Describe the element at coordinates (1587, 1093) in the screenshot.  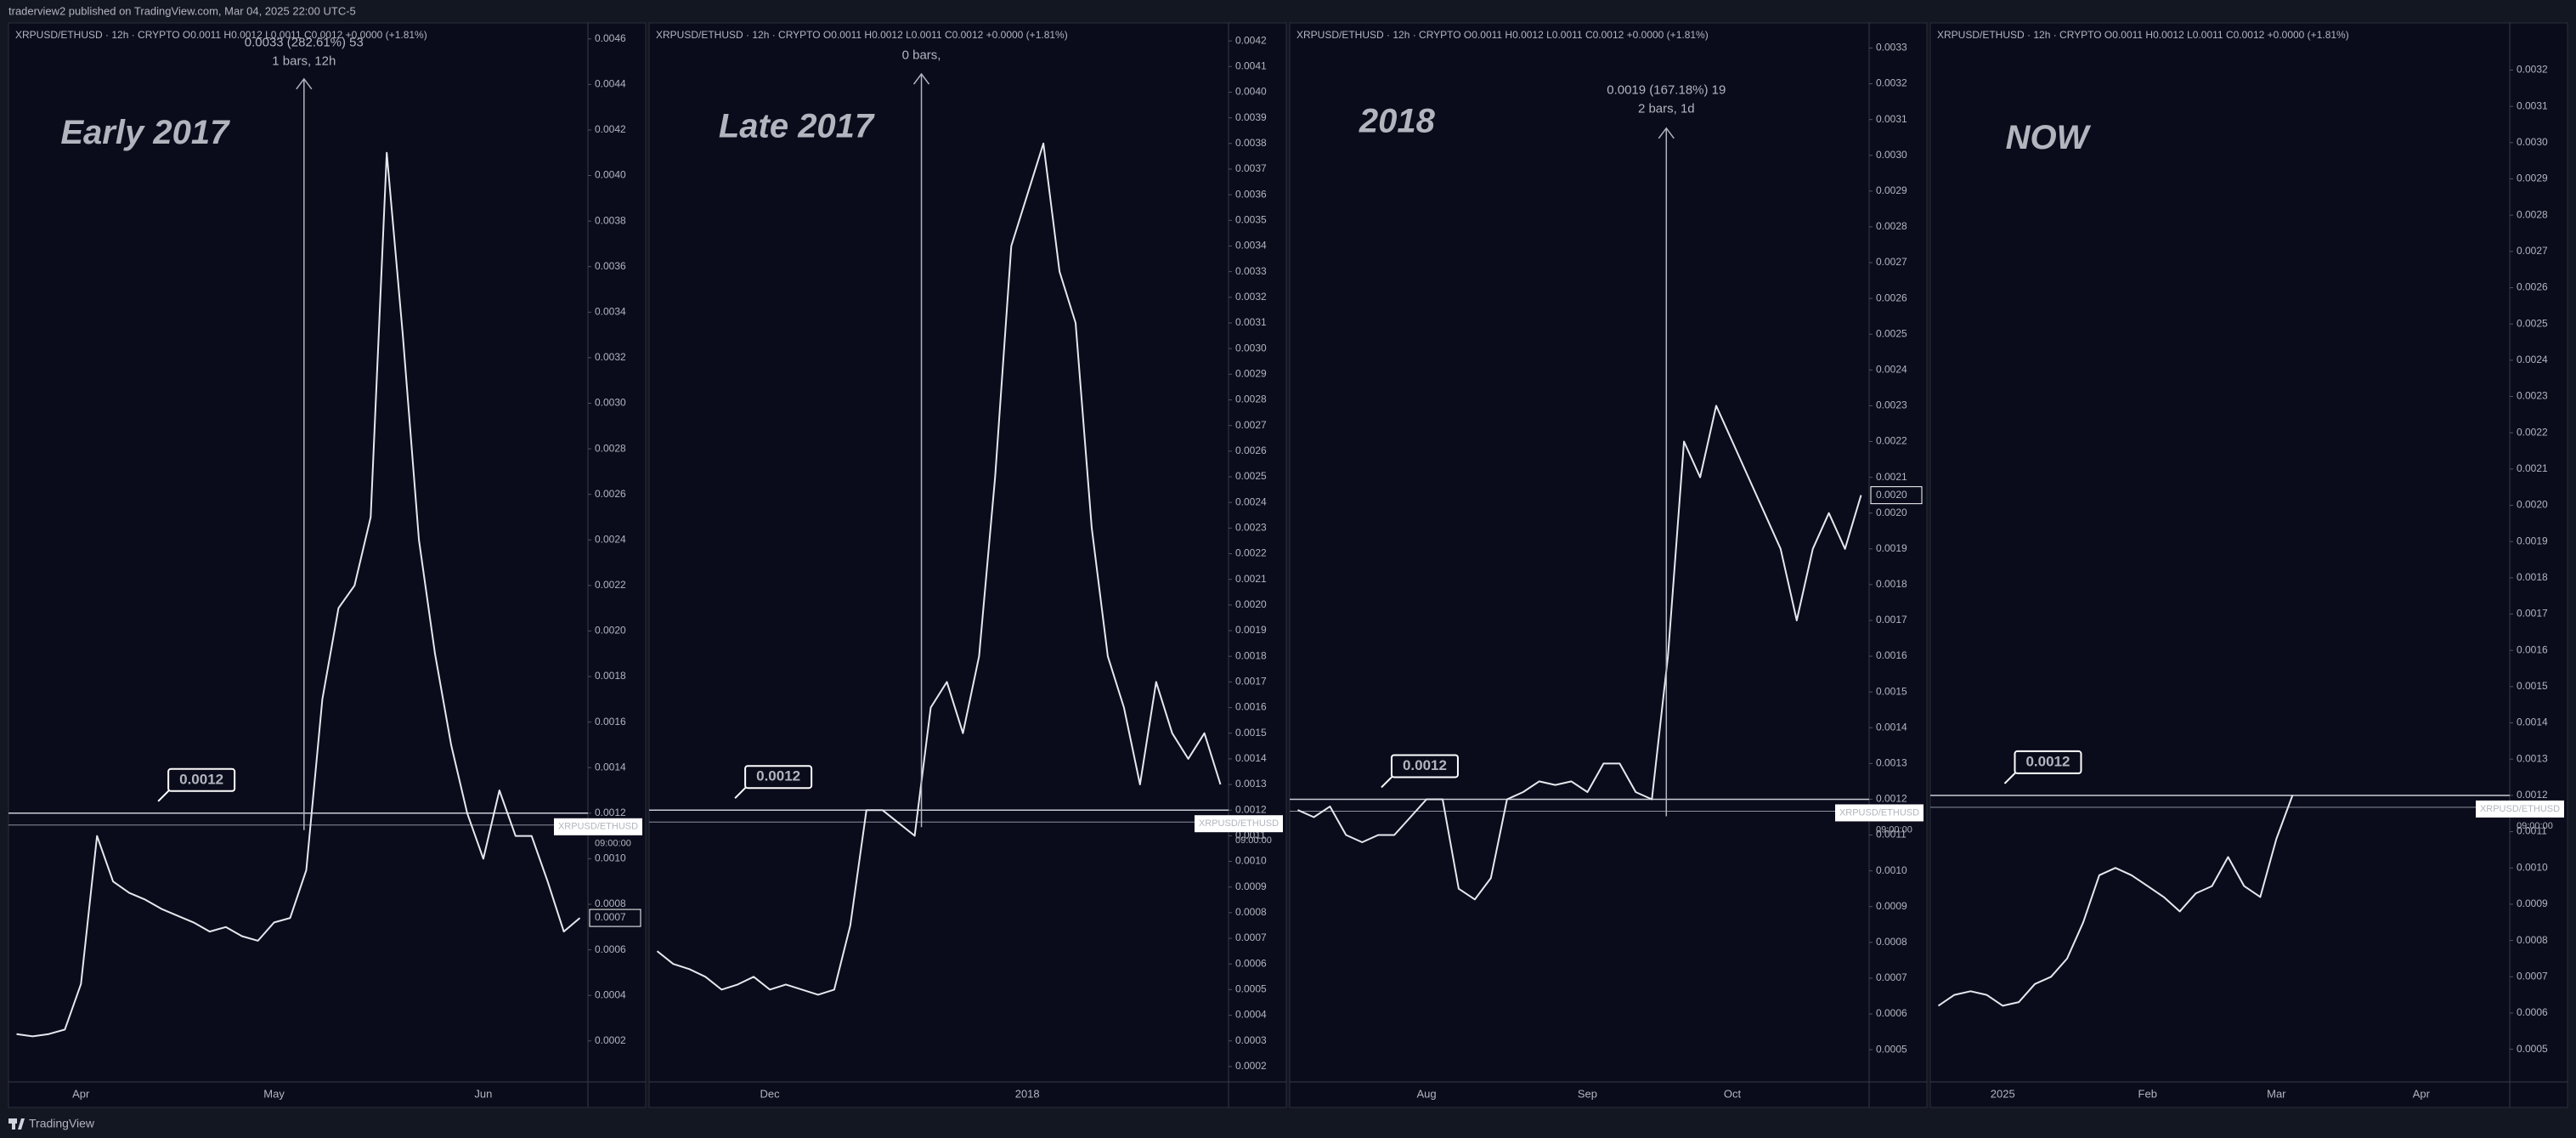
I see `x-tick-label: Sep` at that location.